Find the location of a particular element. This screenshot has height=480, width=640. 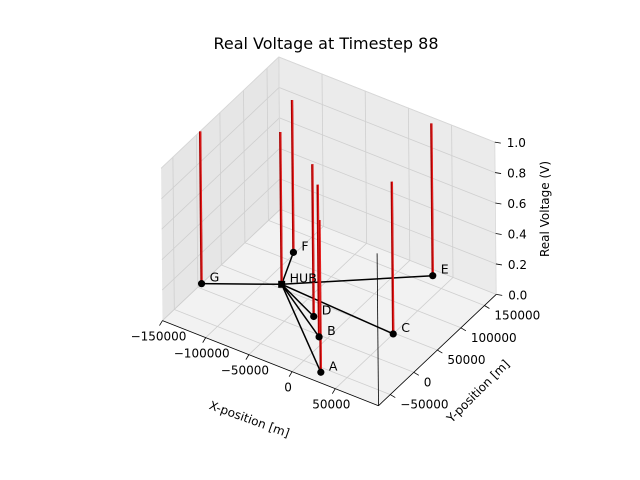

edge-hub-G is located at coordinates (241, 284).